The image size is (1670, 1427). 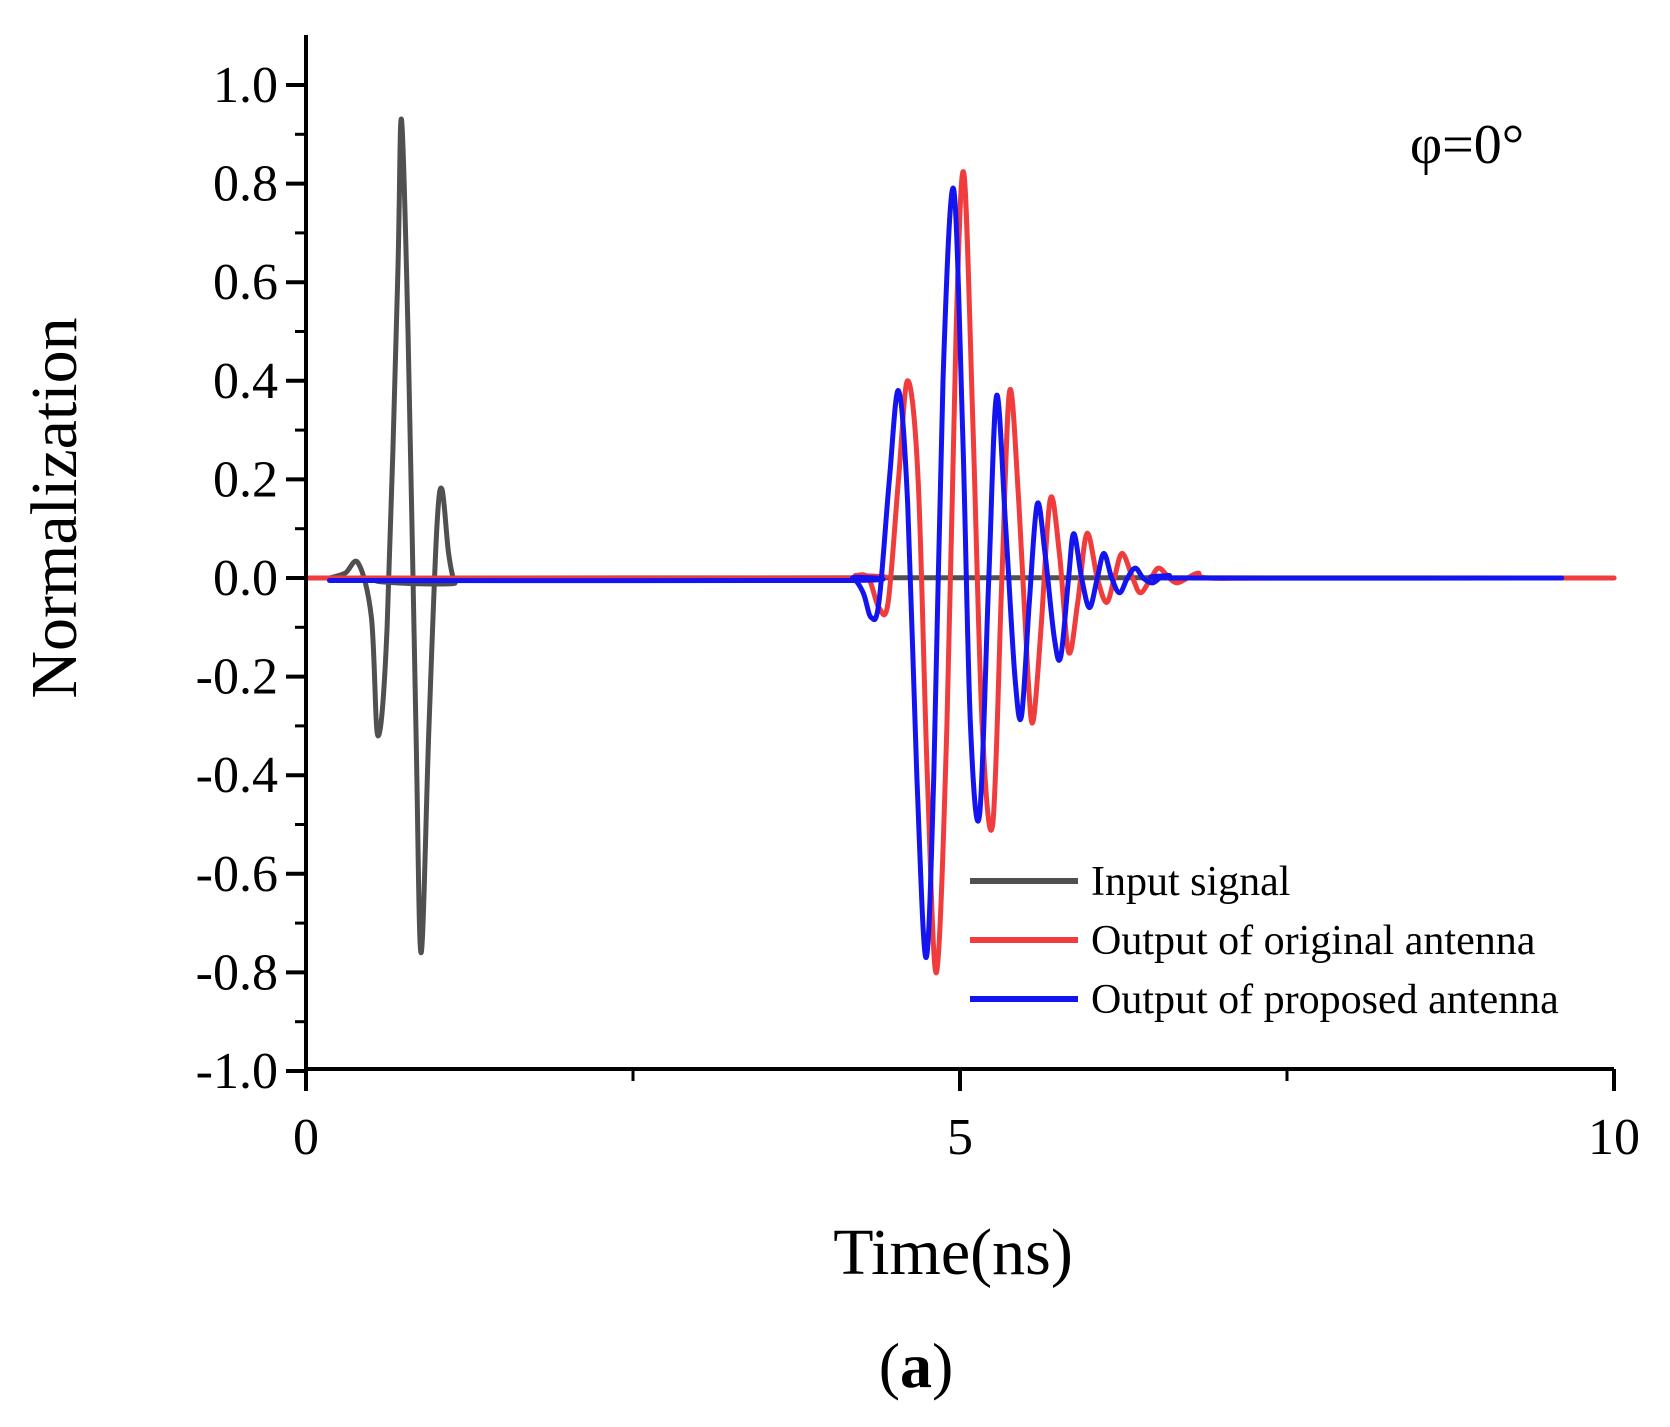 I want to click on x-tick-label: 5, so click(x=960, y=1137).